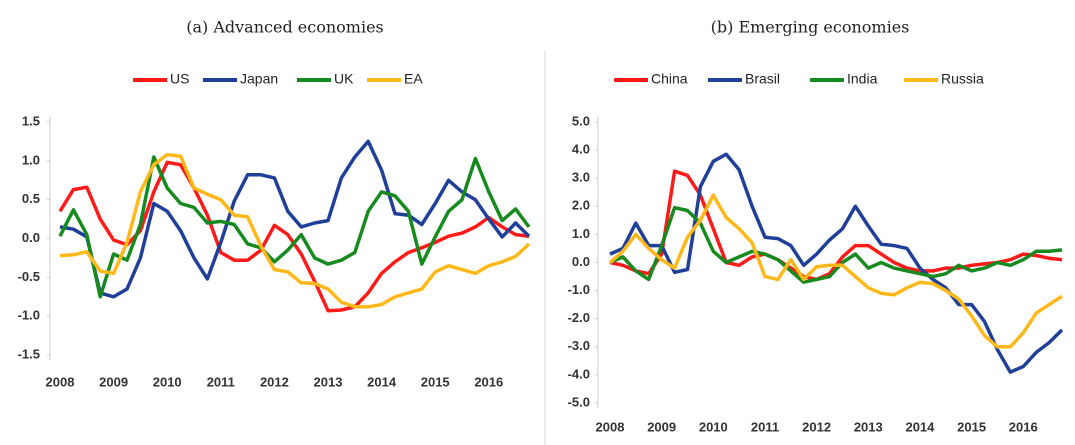  What do you see at coordinates (344, 79) in the screenshot?
I see `legend-label: UK` at bounding box center [344, 79].